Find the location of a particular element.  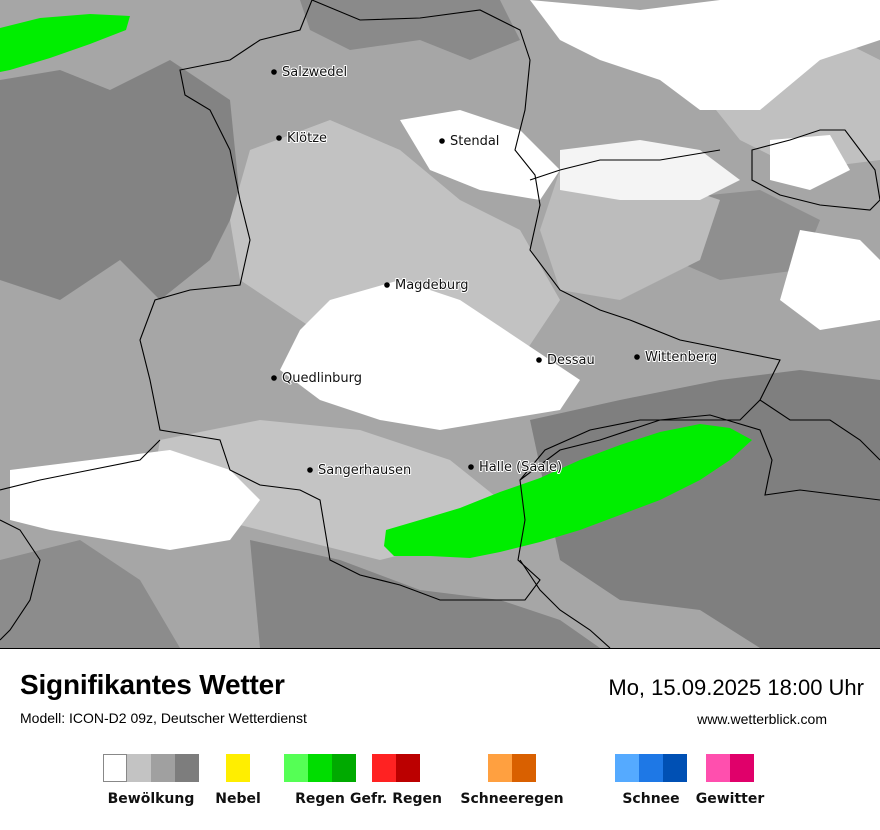

clear-sky-center is located at coordinates (430, 355).